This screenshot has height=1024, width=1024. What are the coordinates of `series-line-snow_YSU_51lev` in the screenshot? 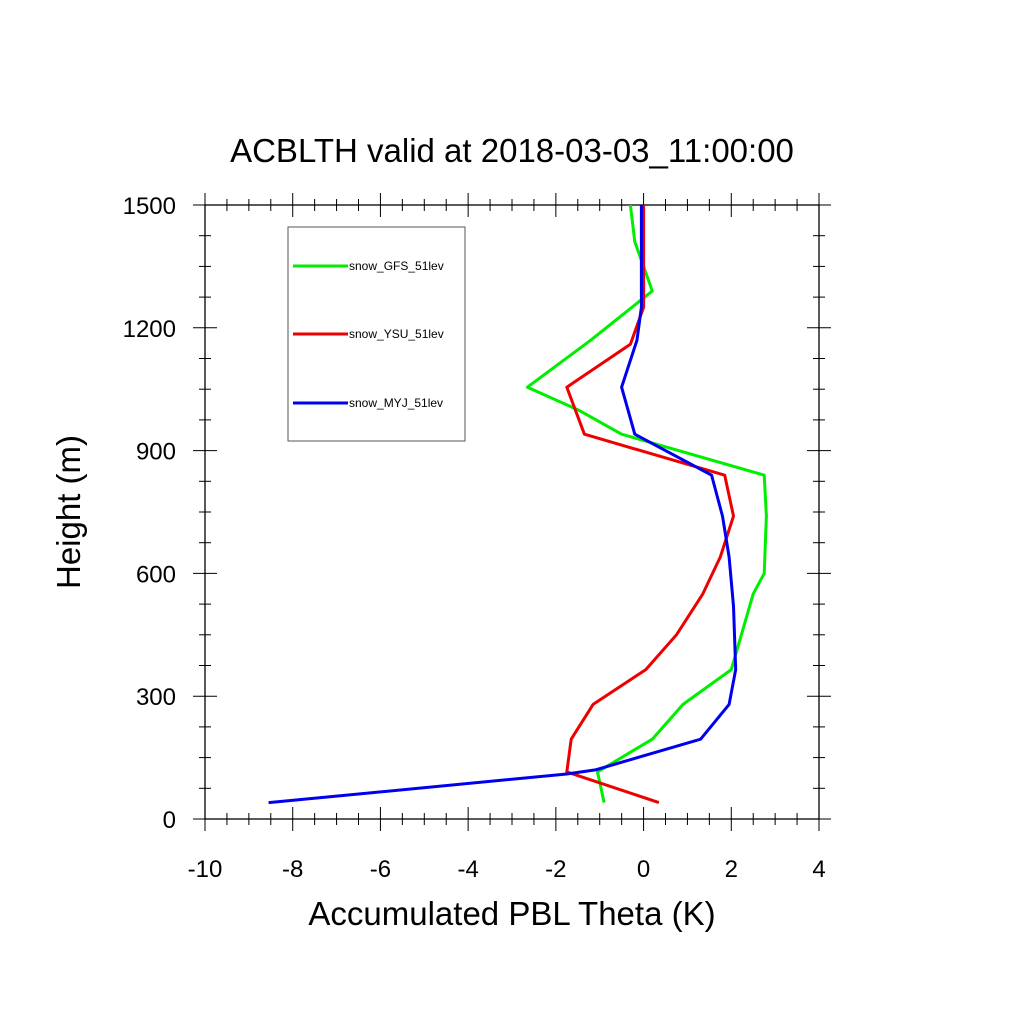 It's located at (650, 505).